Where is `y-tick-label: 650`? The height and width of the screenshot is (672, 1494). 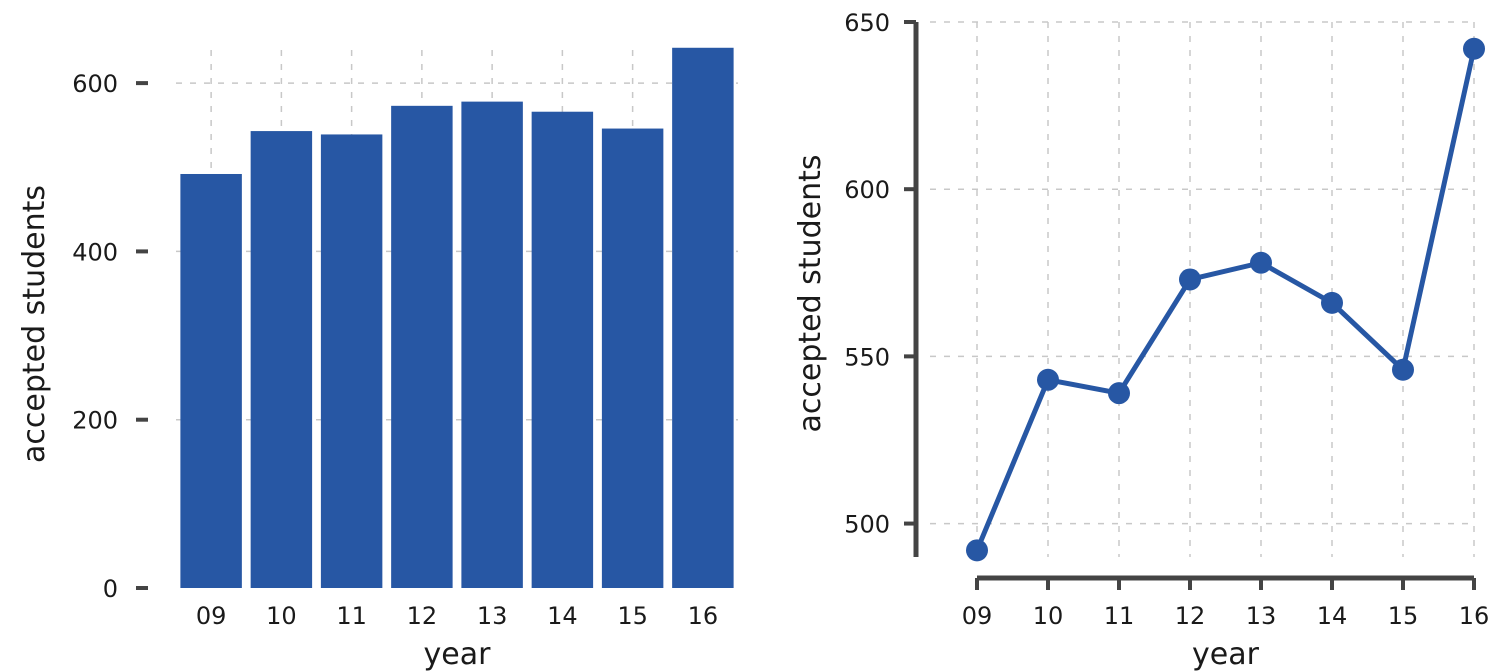 y-tick-label: 650 is located at coordinates (867, 23).